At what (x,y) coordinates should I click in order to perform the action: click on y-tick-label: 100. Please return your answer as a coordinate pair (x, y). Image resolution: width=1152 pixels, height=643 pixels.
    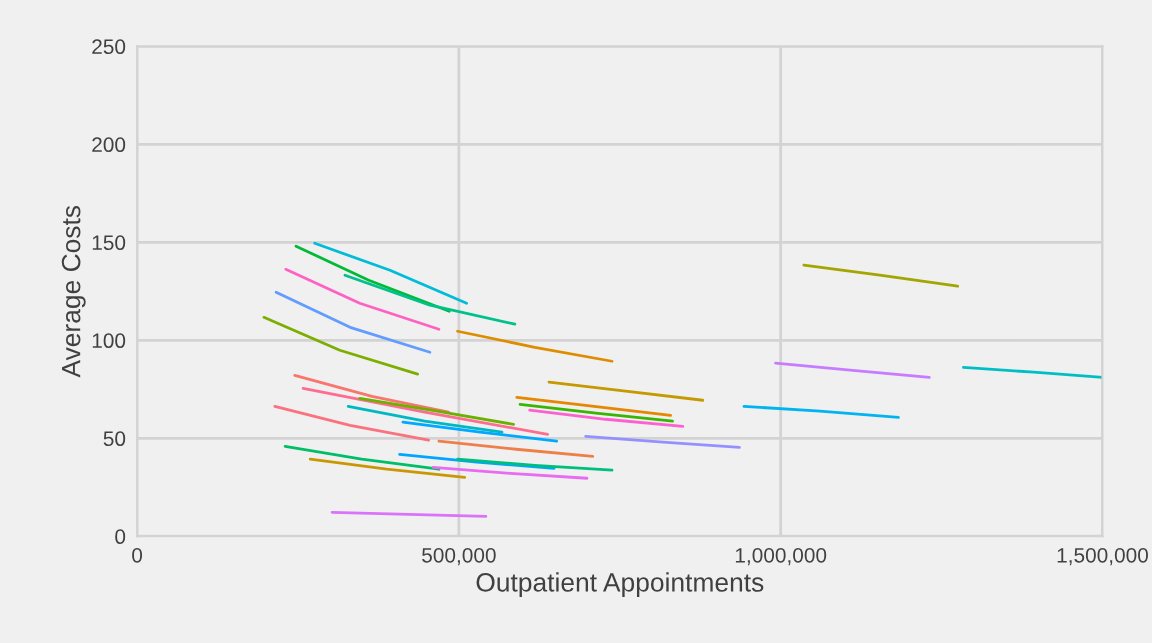
    Looking at the image, I should click on (109, 341).